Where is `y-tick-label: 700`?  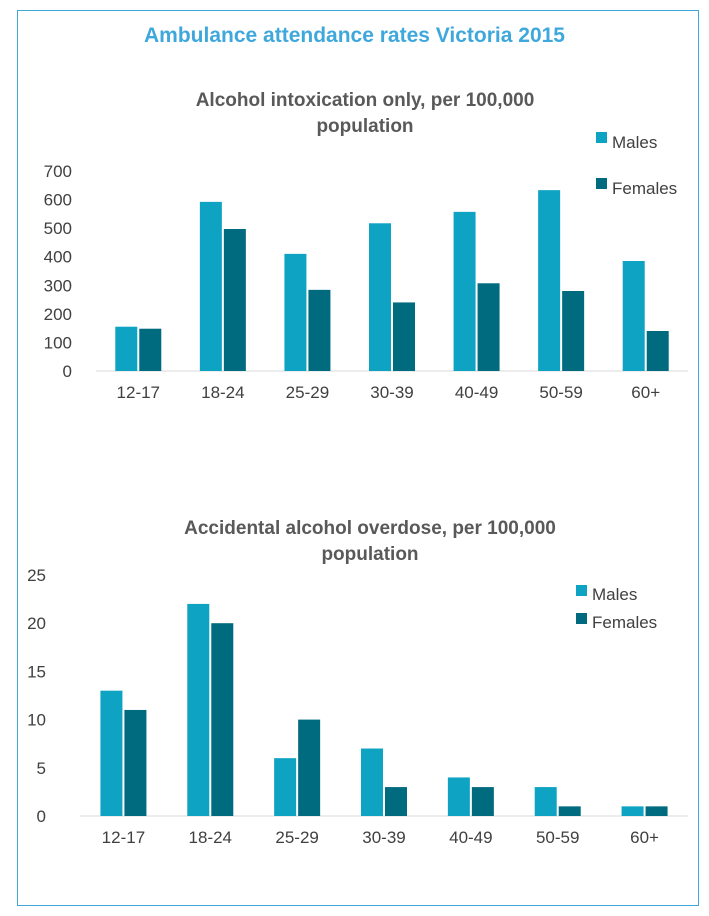
y-tick-label: 700 is located at coordinates (58, 171).